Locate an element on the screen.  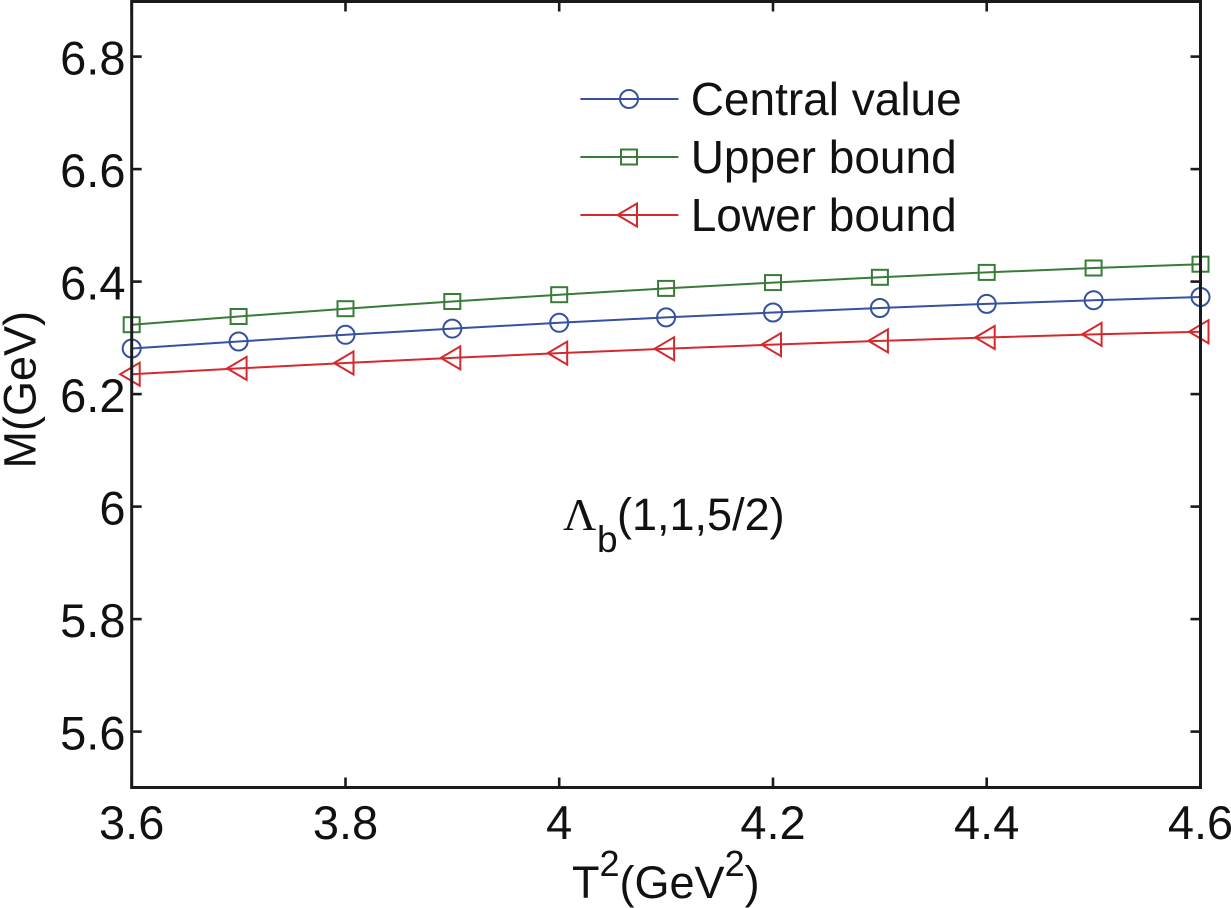
svg-text: Lower bound is located at coordinates (824, 215).